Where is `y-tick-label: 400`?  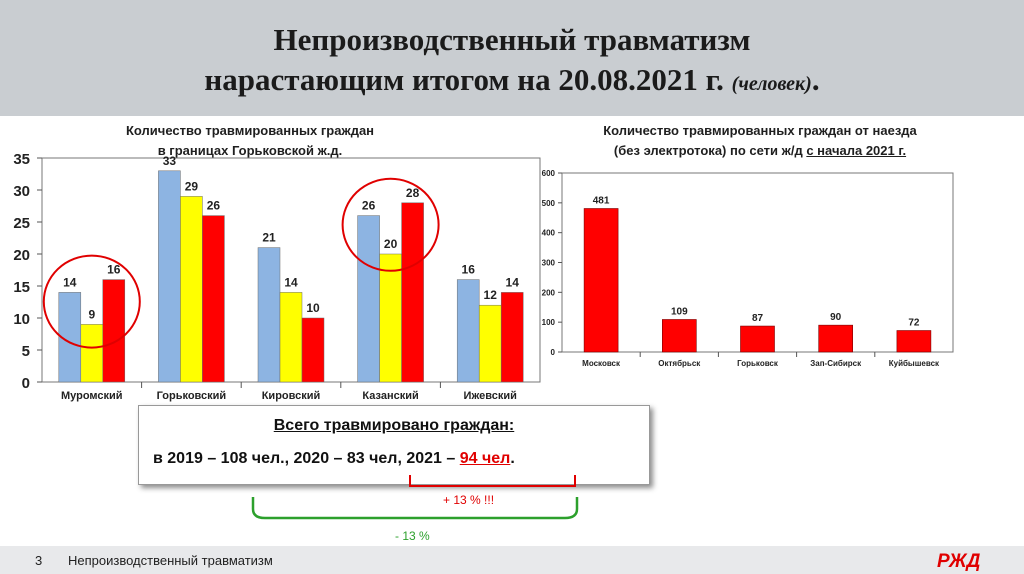 y-tick-label: 400 is located at coordinates (549, 233).